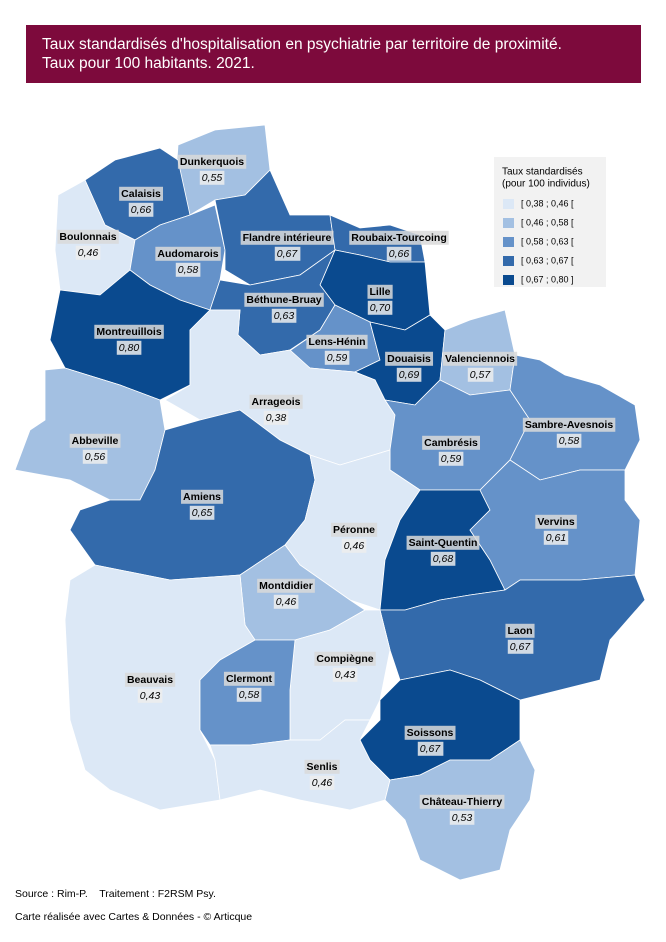 Image resolution: width=666 pixels, height=942 pixels. I want to click on region-name: Arrageois, so click(275, 402).